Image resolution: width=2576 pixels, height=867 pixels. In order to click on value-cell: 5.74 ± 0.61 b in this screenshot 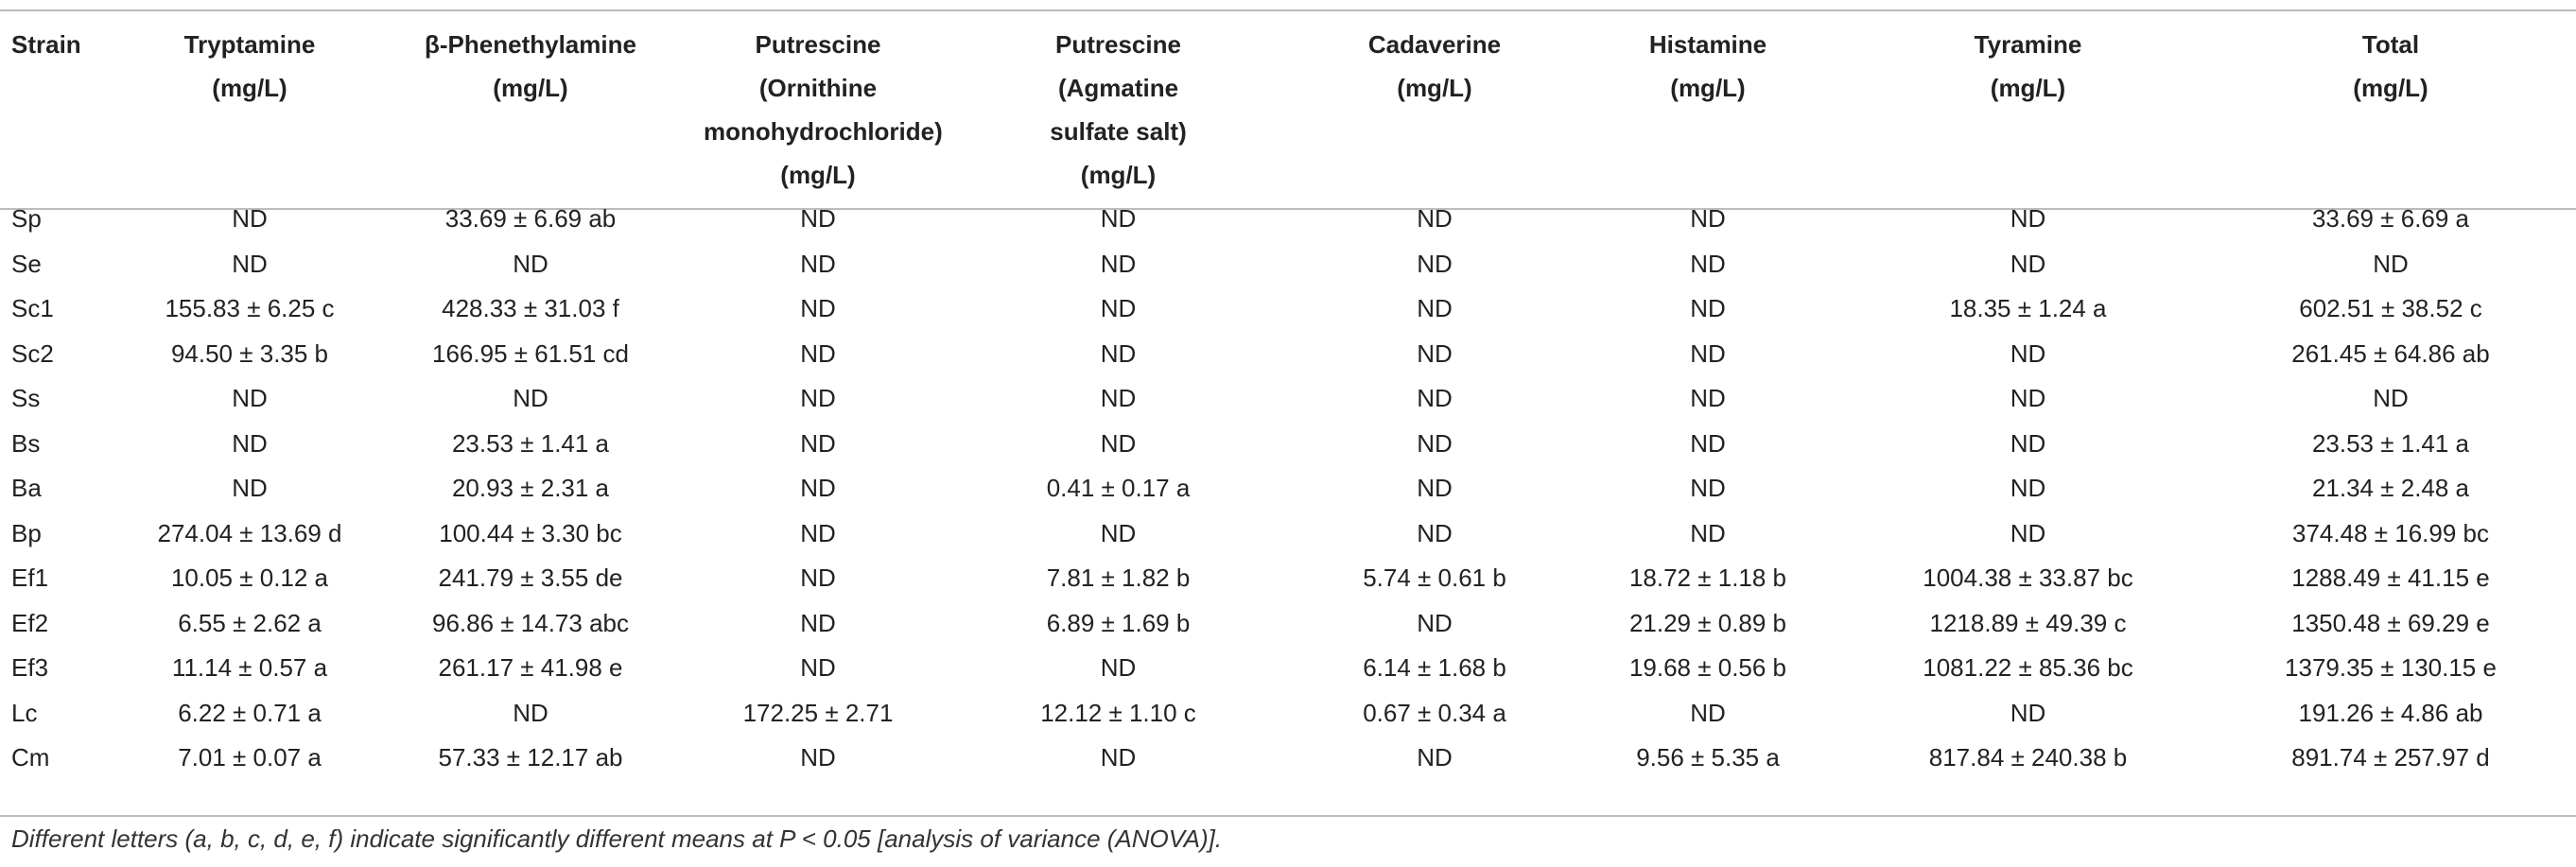, I will do `click(1434, 578)`.